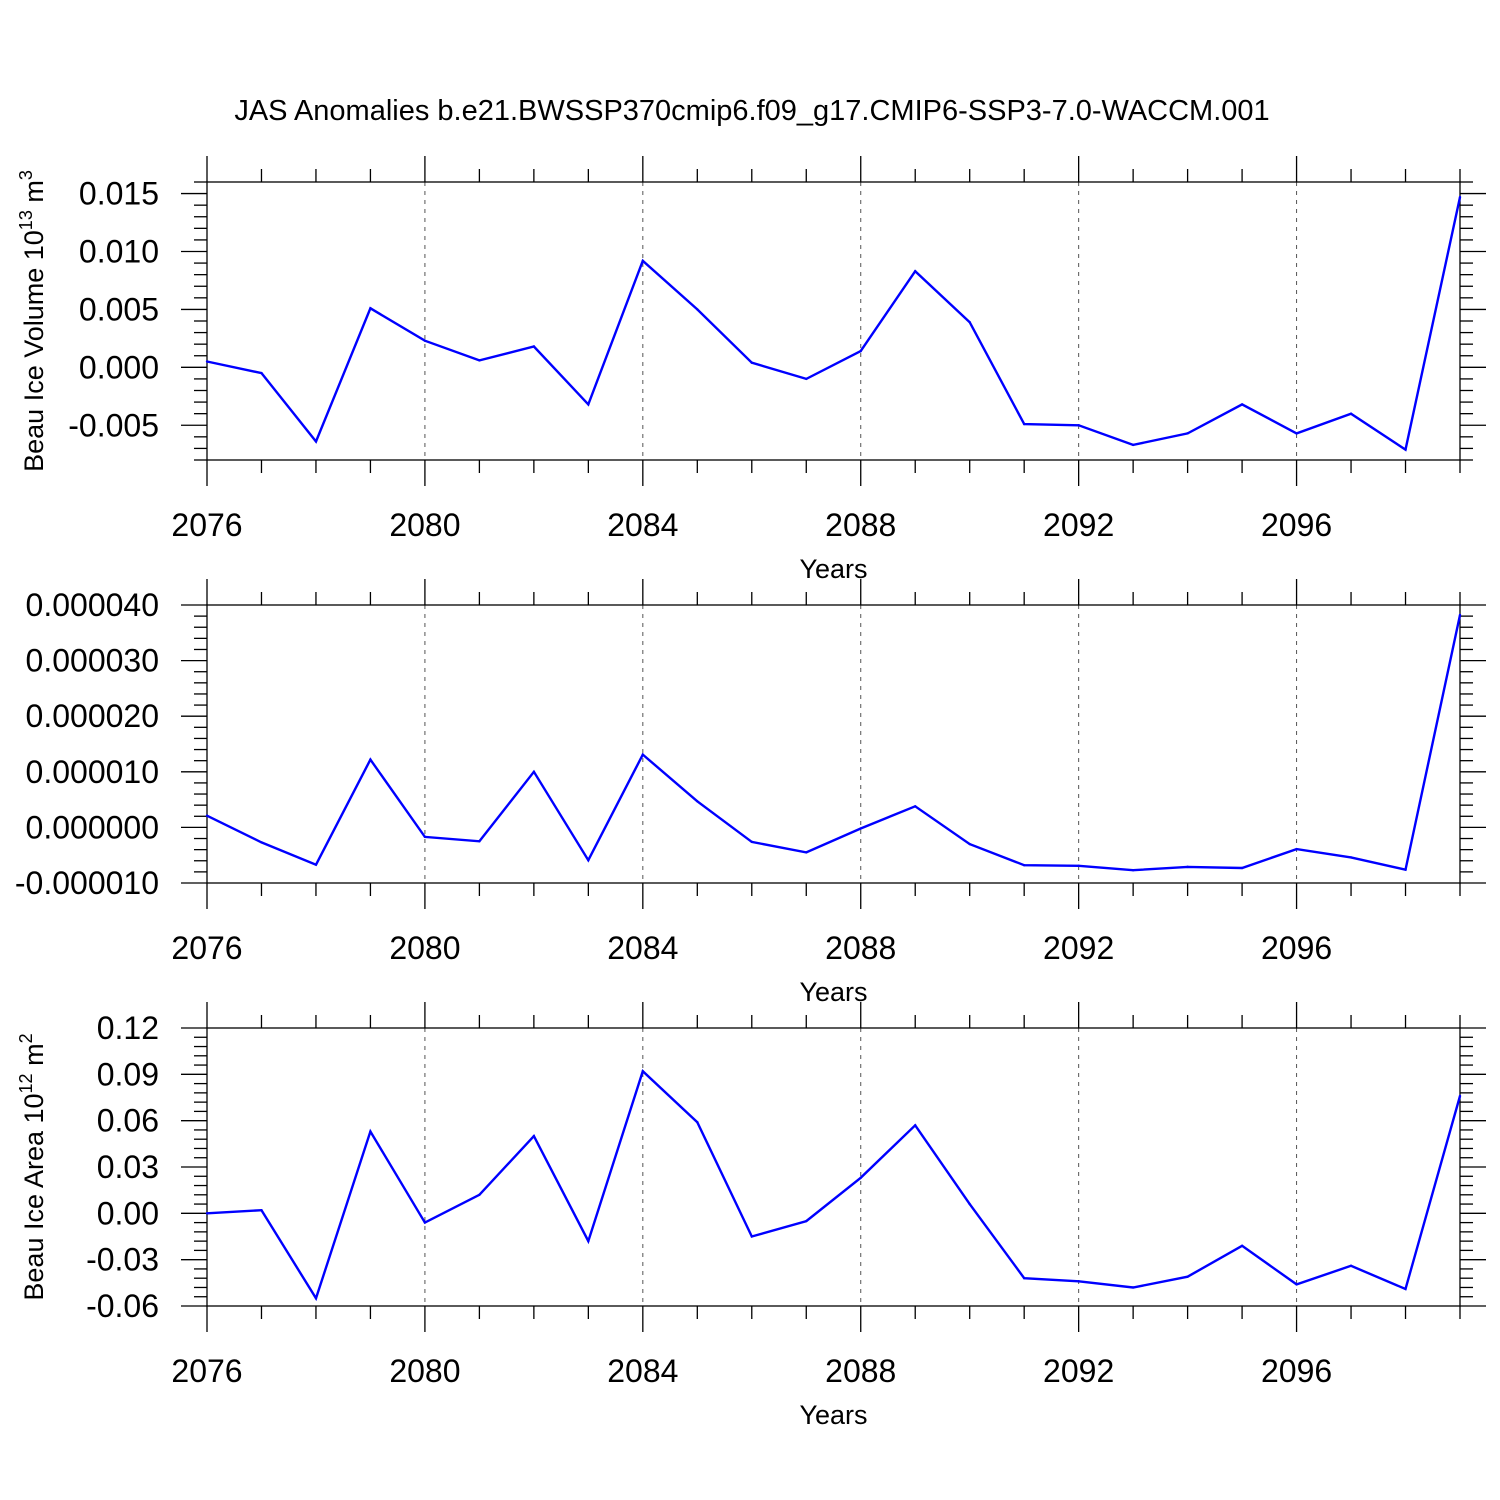 This screenshot has height=1500, width=1500. I want to click on y-tick-label: 0.000000, so click(92, 827).